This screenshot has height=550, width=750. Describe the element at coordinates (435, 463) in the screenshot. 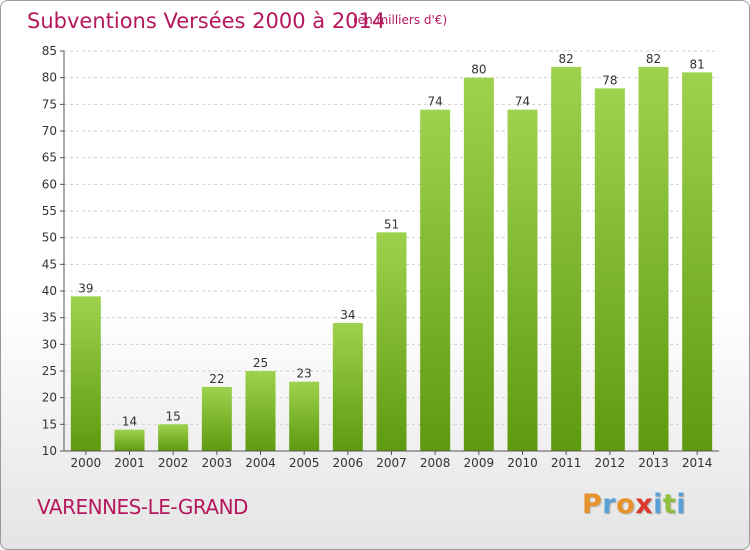

I see `x-tick-label: 2008` at that location.